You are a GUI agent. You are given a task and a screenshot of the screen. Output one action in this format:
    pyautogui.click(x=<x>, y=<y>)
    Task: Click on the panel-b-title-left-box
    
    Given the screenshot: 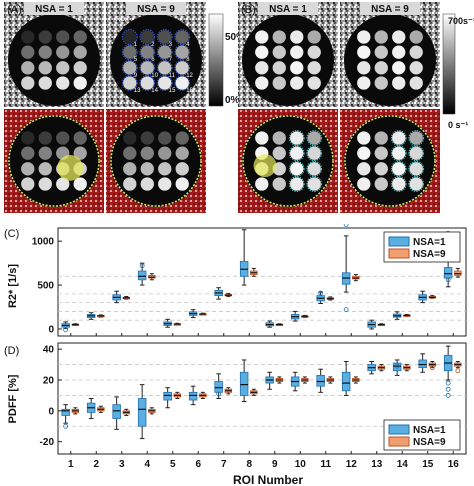 What is the action you would take?
    pyautogui.click(x=288, y=8)
    